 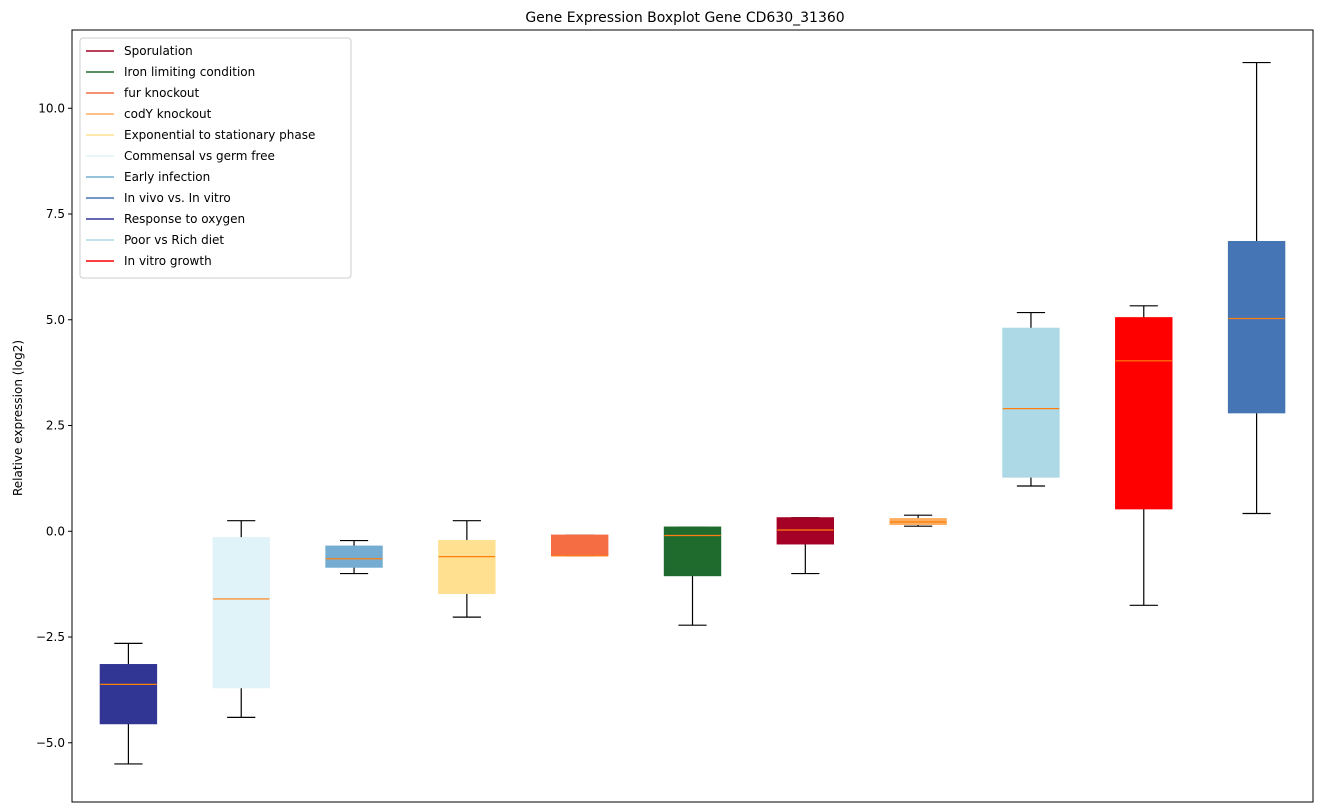 I want to click on legend-label: Commensal vs germ free, so click(x=199, y=156).